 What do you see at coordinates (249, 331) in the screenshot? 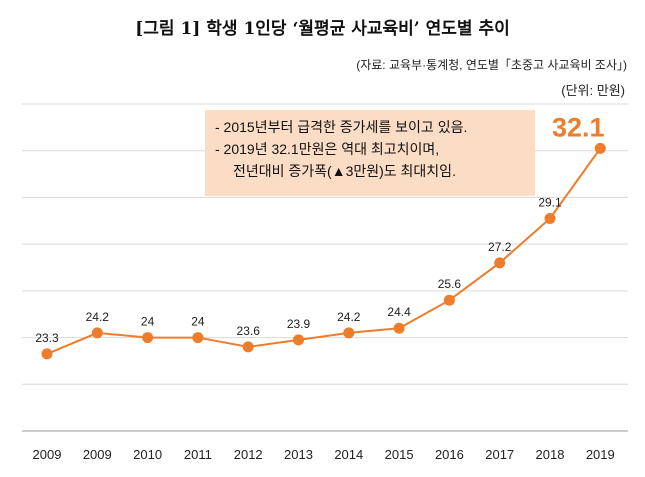
I see `data-label: 23.6` at bounding box center [249, 331].